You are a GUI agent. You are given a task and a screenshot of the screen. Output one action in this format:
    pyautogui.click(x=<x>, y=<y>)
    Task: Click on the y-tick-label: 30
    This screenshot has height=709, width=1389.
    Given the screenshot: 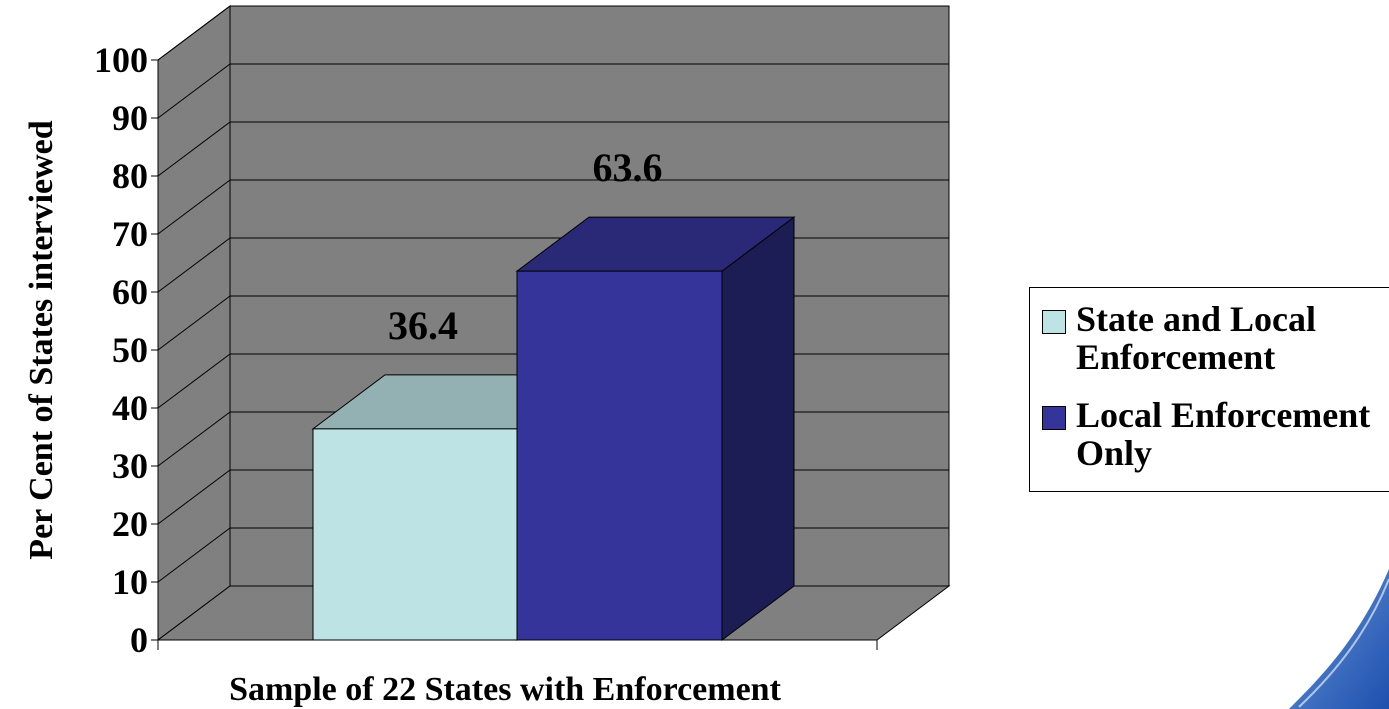 What is the action you would take?
    pyautogui.click(x=130, y=466)
    